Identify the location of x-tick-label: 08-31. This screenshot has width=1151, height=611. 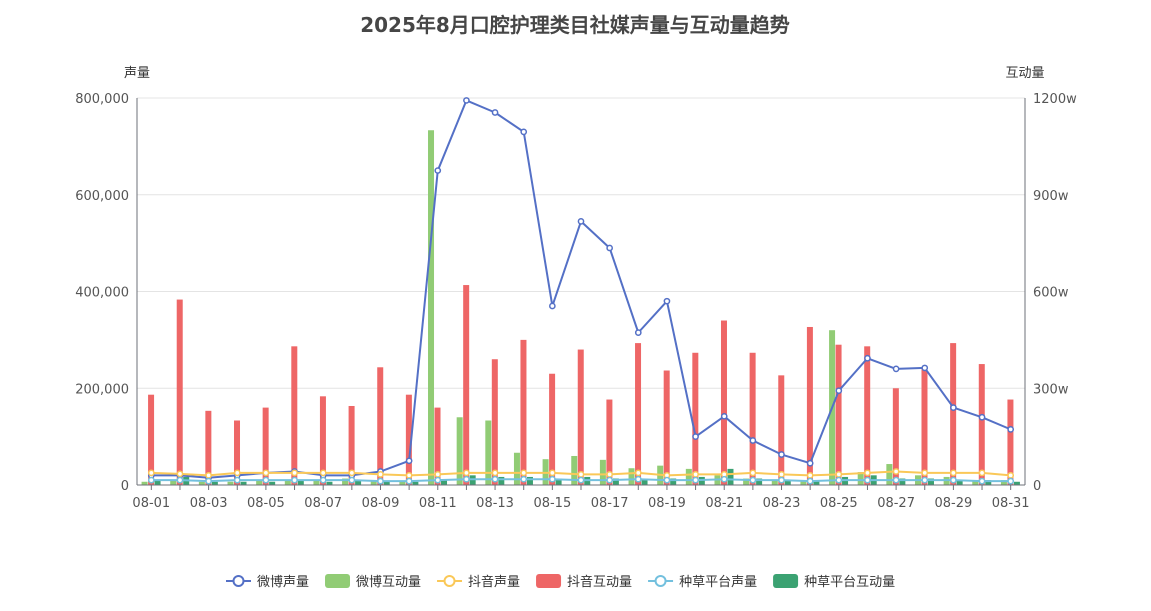
(1011, 503).